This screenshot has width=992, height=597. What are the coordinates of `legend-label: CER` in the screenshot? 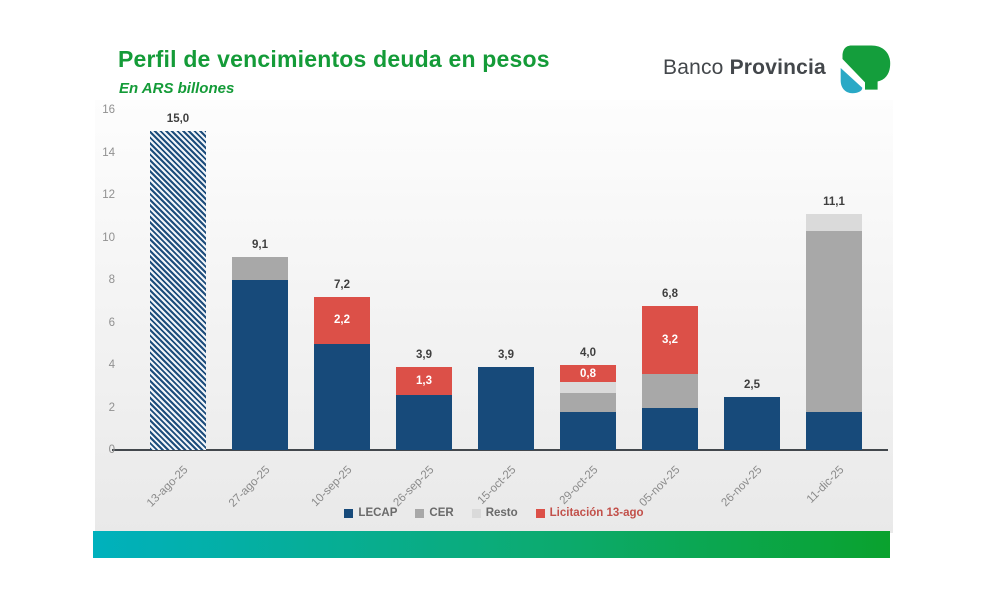 It's located at (441, 513).